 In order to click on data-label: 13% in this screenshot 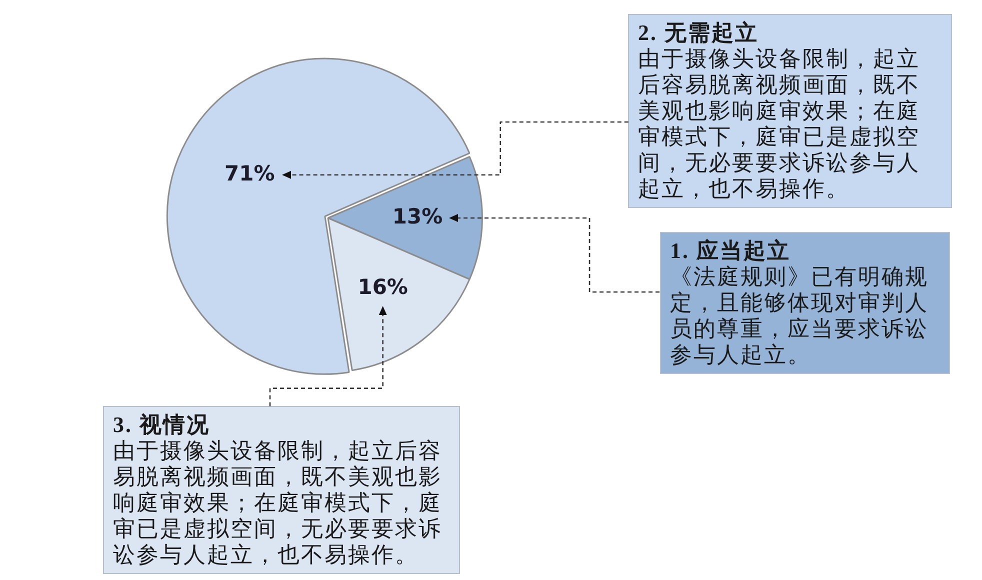, I will do `click(417, 216)`.